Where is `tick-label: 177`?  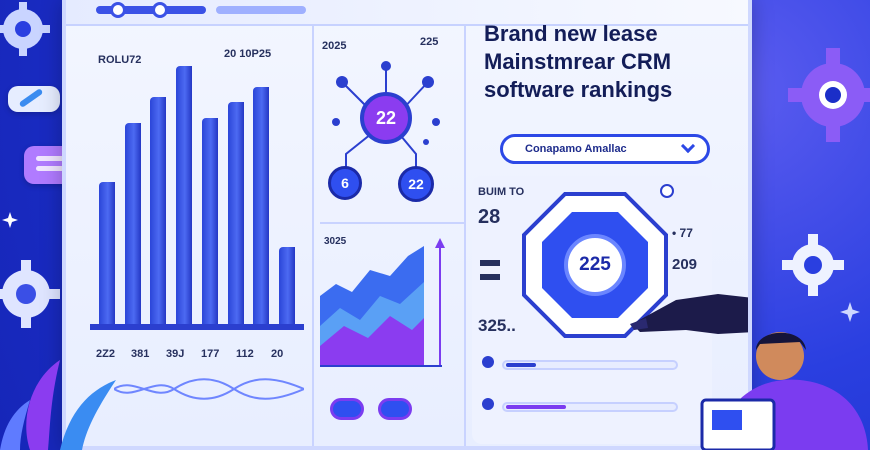
tick-label: 177 is located at coordinates (210, 354).